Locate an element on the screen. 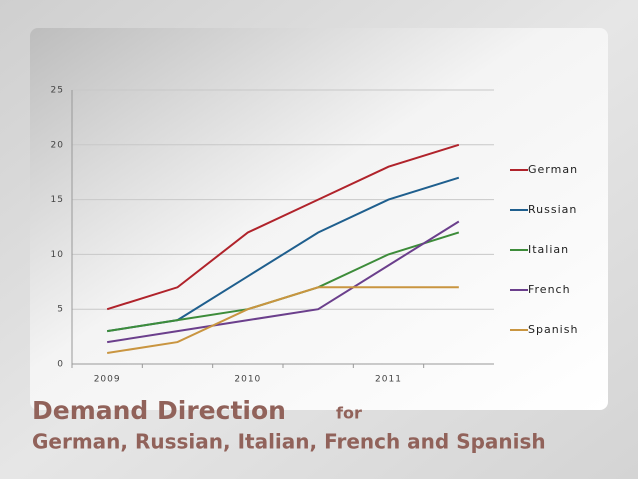 This screenshot has height=483, width=638. y-tick-label: 15 is located at coordinates (57, 200).